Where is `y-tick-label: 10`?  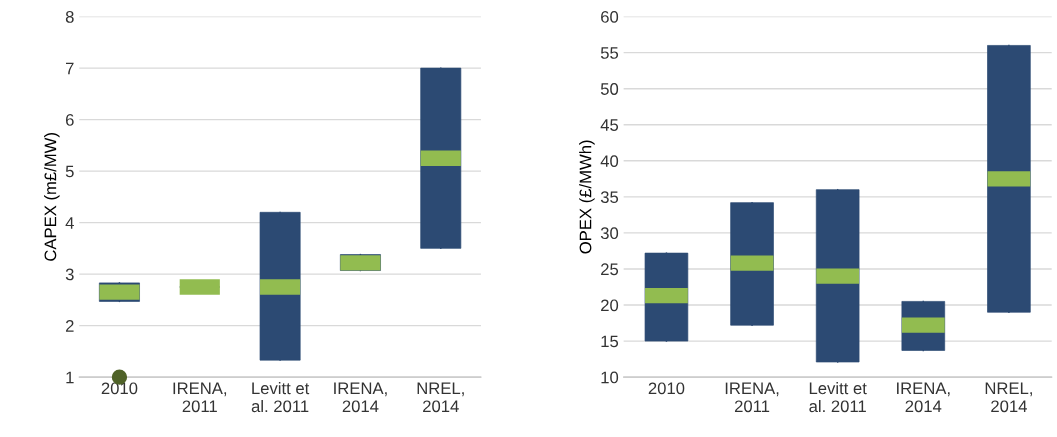 y-tick-label: 10 is located at coordinates (610, 377).